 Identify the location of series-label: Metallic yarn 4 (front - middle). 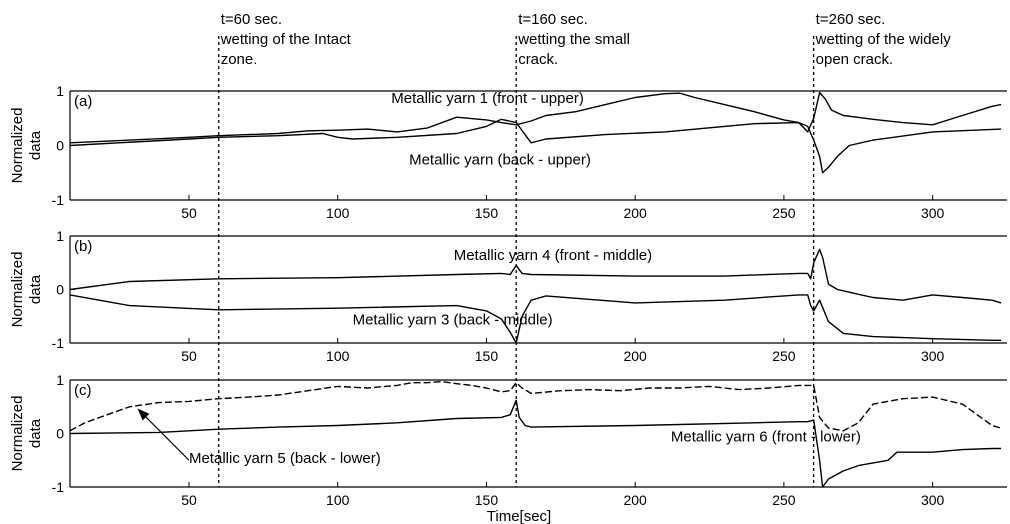
(553, 255).